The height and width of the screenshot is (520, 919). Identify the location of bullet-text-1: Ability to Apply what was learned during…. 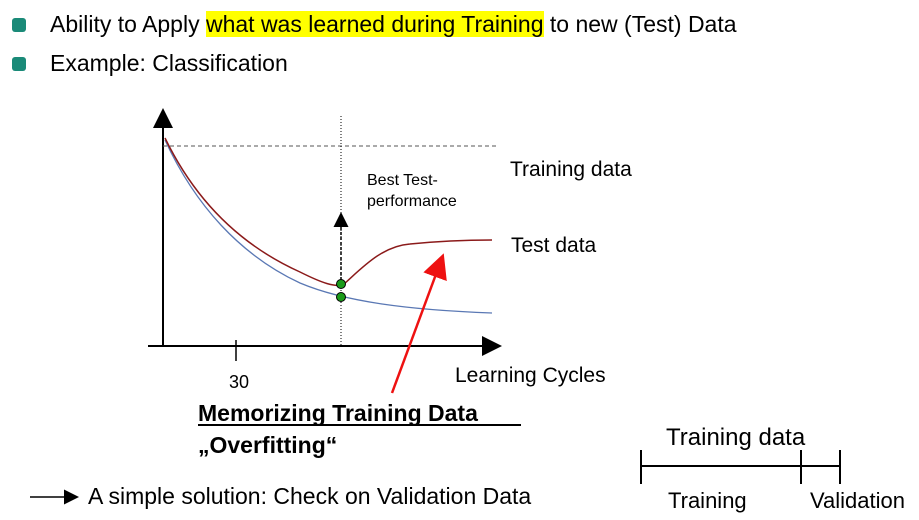
(393, 24).